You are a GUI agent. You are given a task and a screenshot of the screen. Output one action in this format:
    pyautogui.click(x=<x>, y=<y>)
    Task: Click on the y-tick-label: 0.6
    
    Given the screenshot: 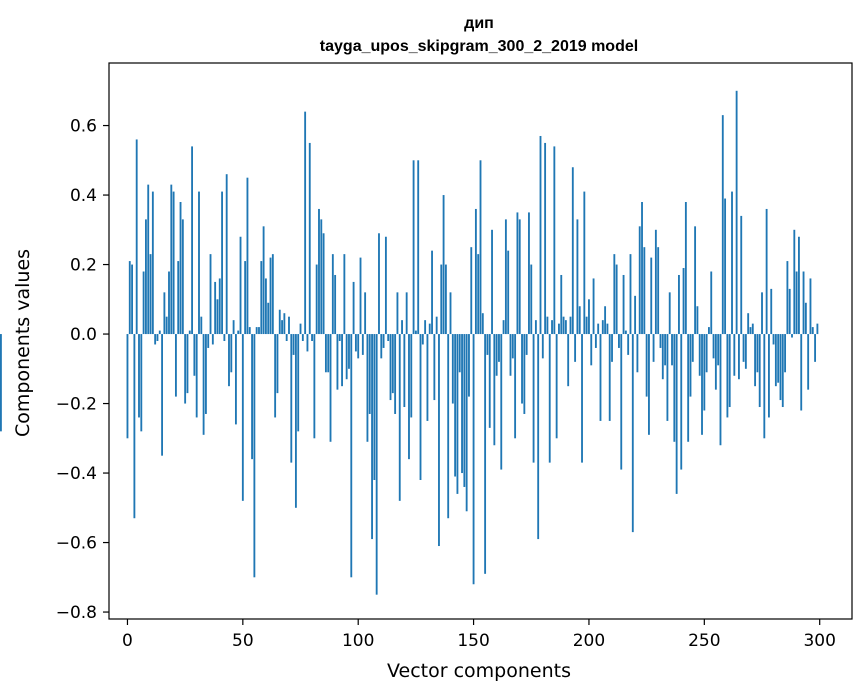 What is the action you would take?
    pyautogui.click(x=83, y=127)
    